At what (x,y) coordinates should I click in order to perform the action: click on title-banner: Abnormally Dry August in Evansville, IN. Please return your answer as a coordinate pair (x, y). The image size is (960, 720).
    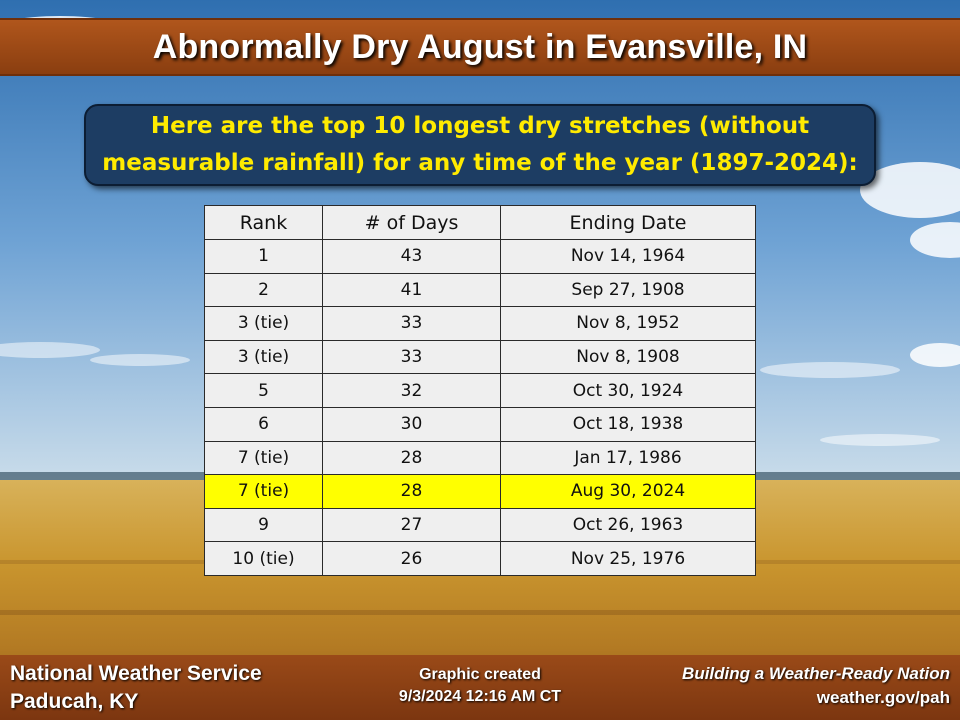
    Looking at the image, I should click on (480, 47).